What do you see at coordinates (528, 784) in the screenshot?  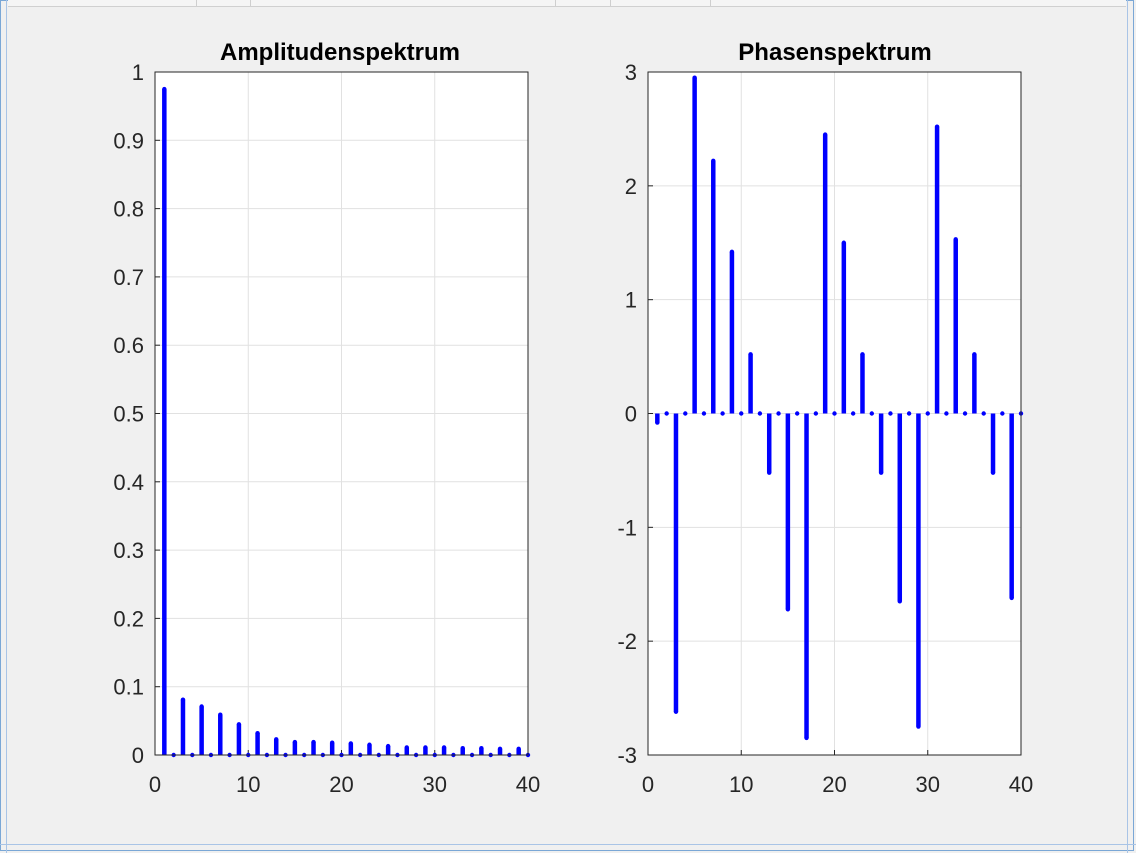 I see `amplitude-x-tick-label: 40` at bounding box center [528, 784].